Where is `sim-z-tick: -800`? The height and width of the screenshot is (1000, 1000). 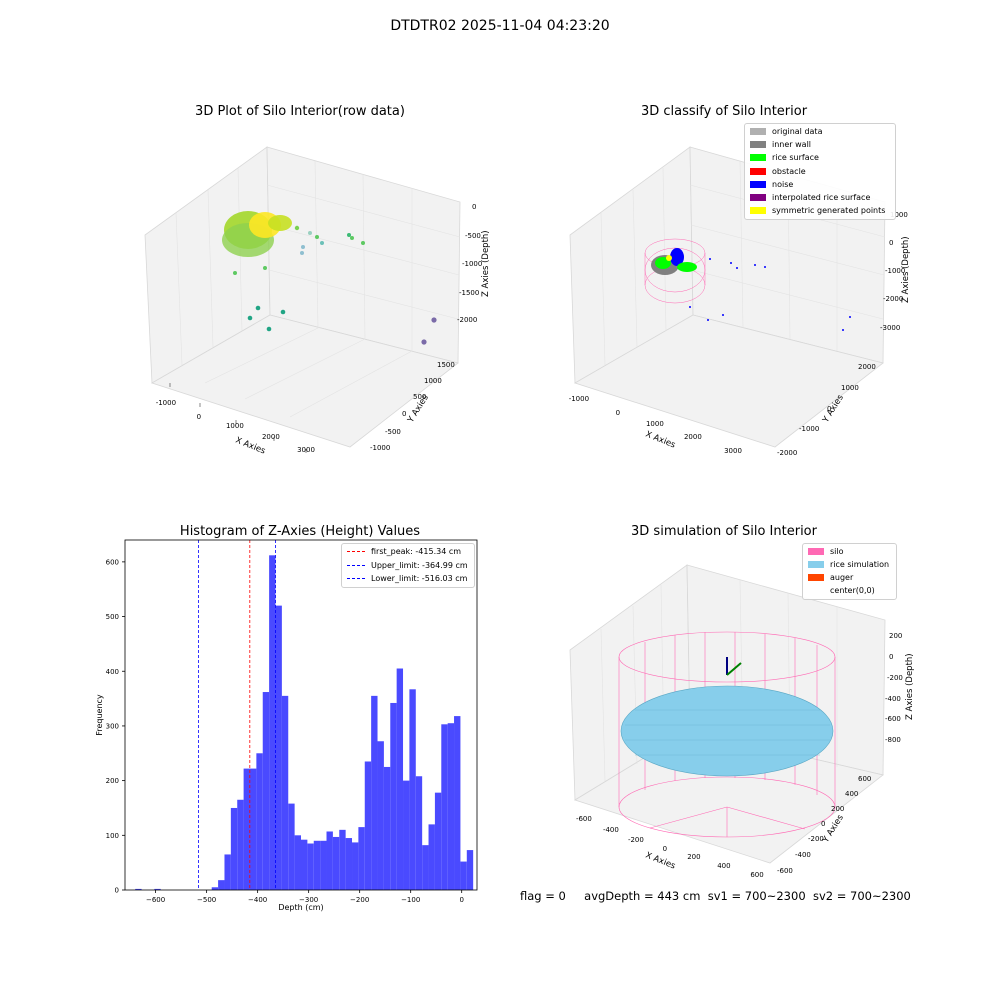 sim-z-tick: -800 is located at coordinates (893, 740).